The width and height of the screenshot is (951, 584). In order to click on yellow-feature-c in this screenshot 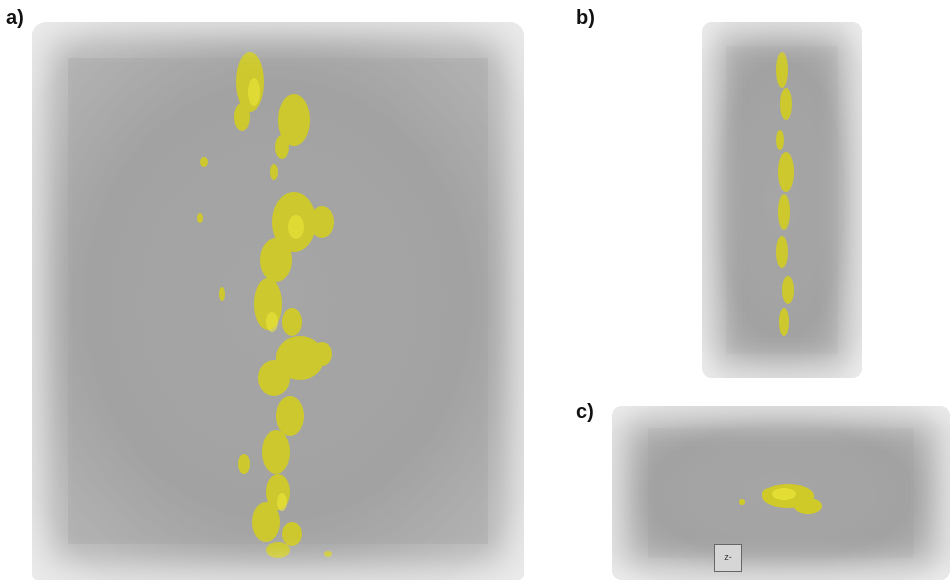, I will do `click(780, 499)`.